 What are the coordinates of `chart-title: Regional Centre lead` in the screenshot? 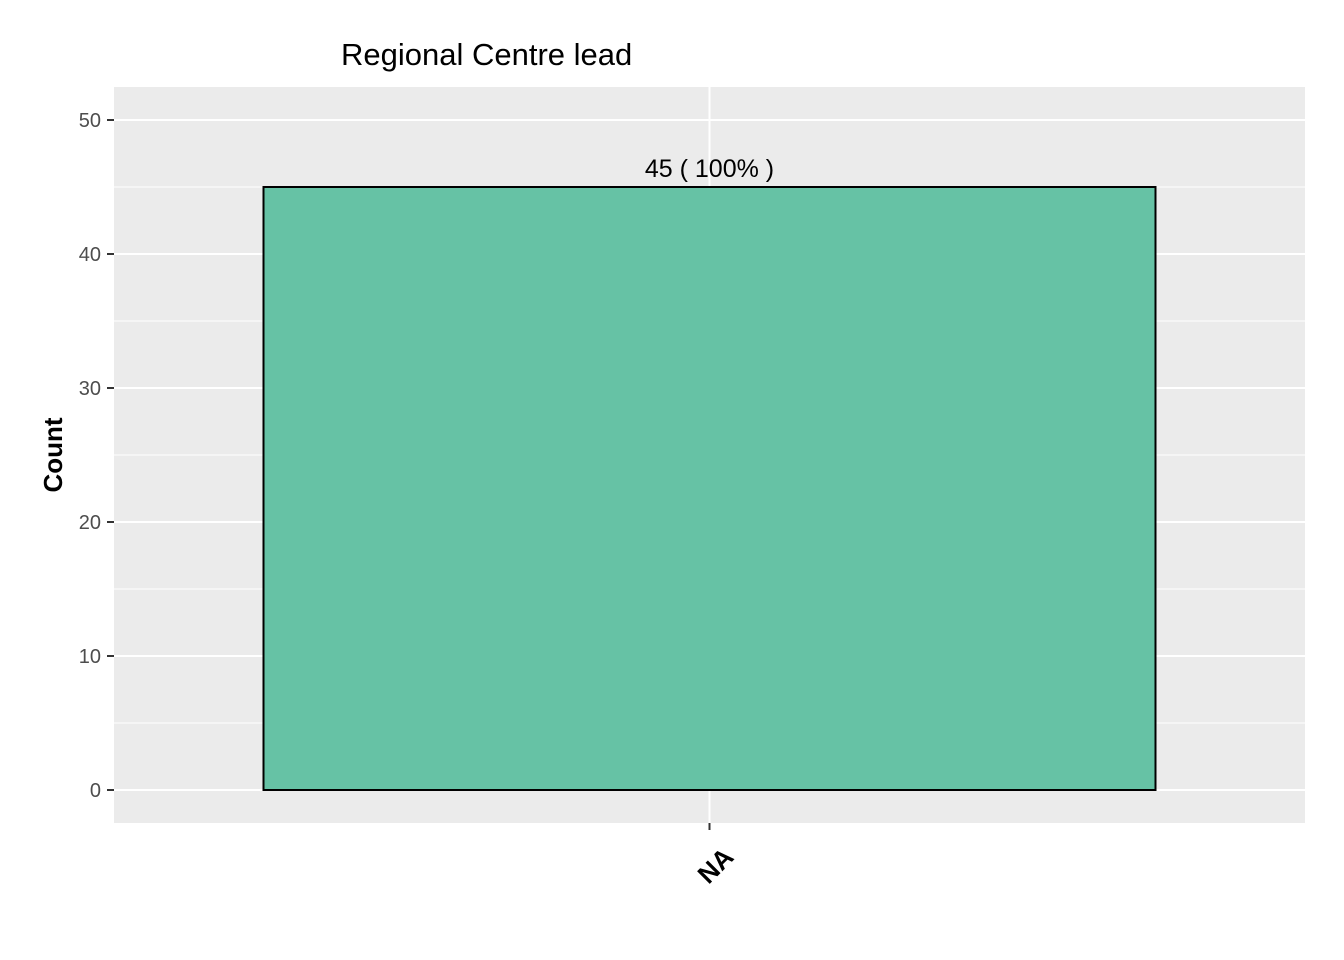 It's located at (486, 54).